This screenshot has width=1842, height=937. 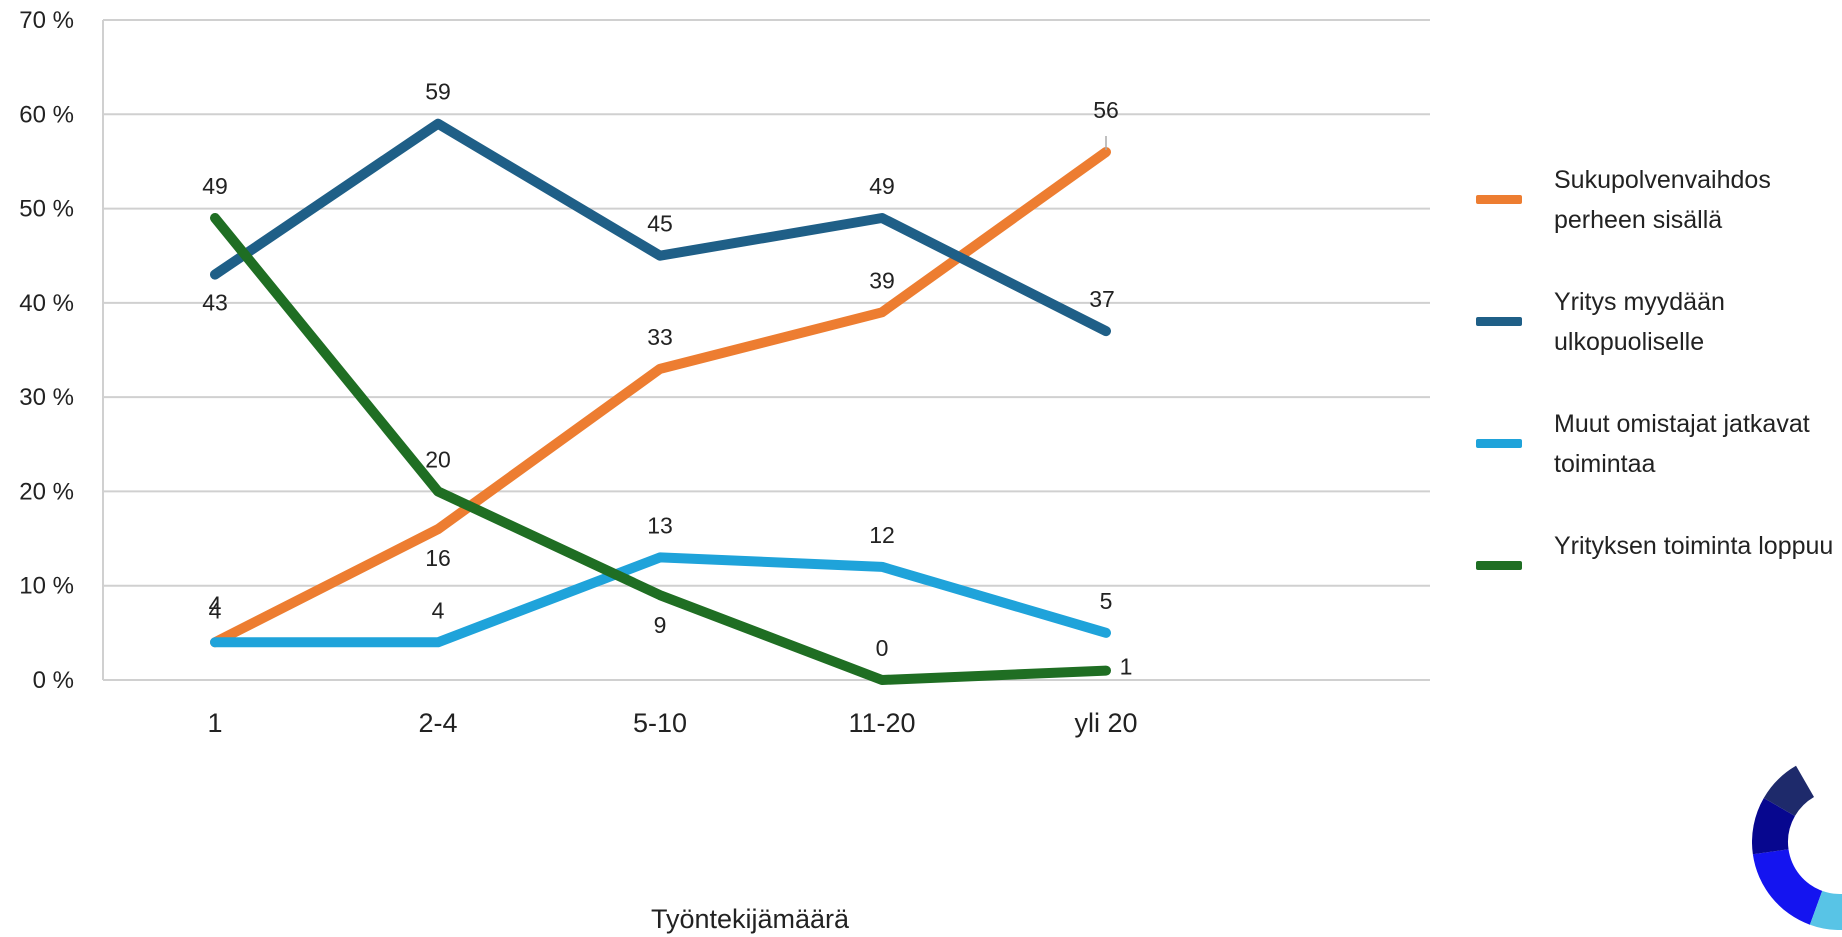 What do you see at coordinates (1639, 322) in the screenshot?
I see `legend-label: Yritys myydään ulkopuoliselle` at bounding box center [1639, 322].